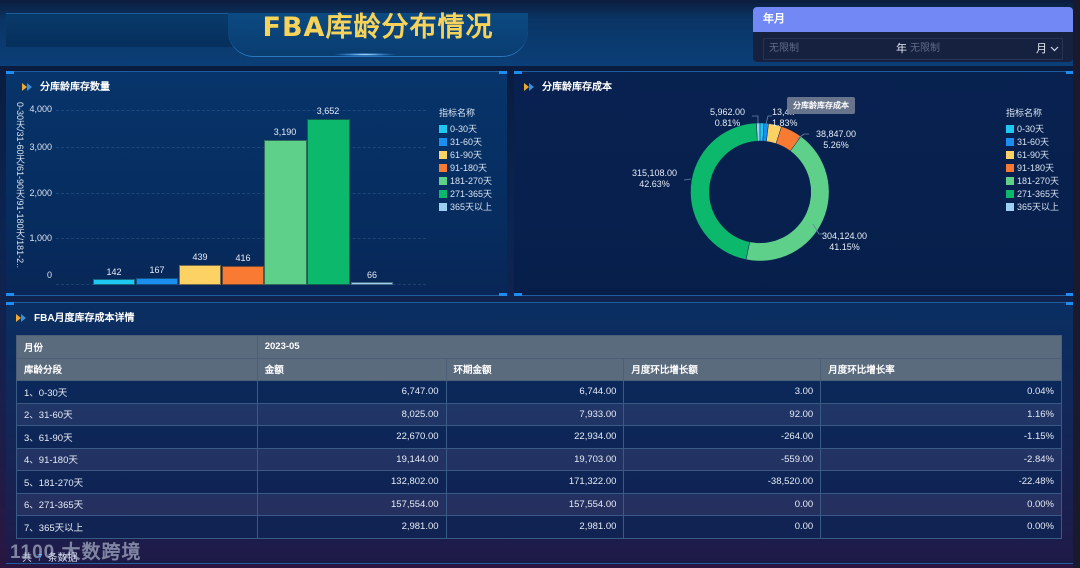  What do you see at coordinates (351, 369) in the screenshot?
I see `header-cell: 金额` at bounding box center [351, 369].